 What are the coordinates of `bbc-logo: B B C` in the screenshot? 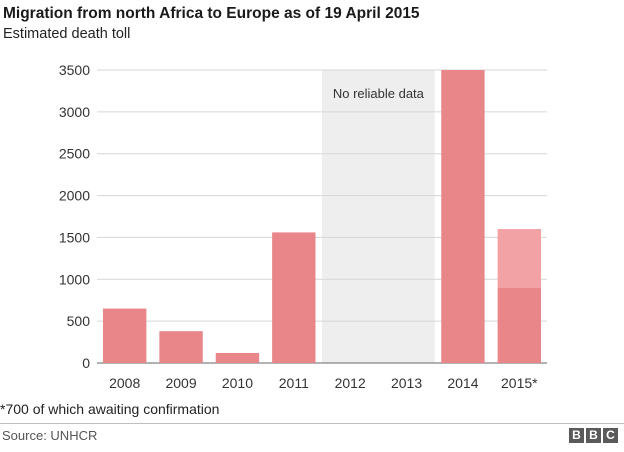 It's located at (593, 435).